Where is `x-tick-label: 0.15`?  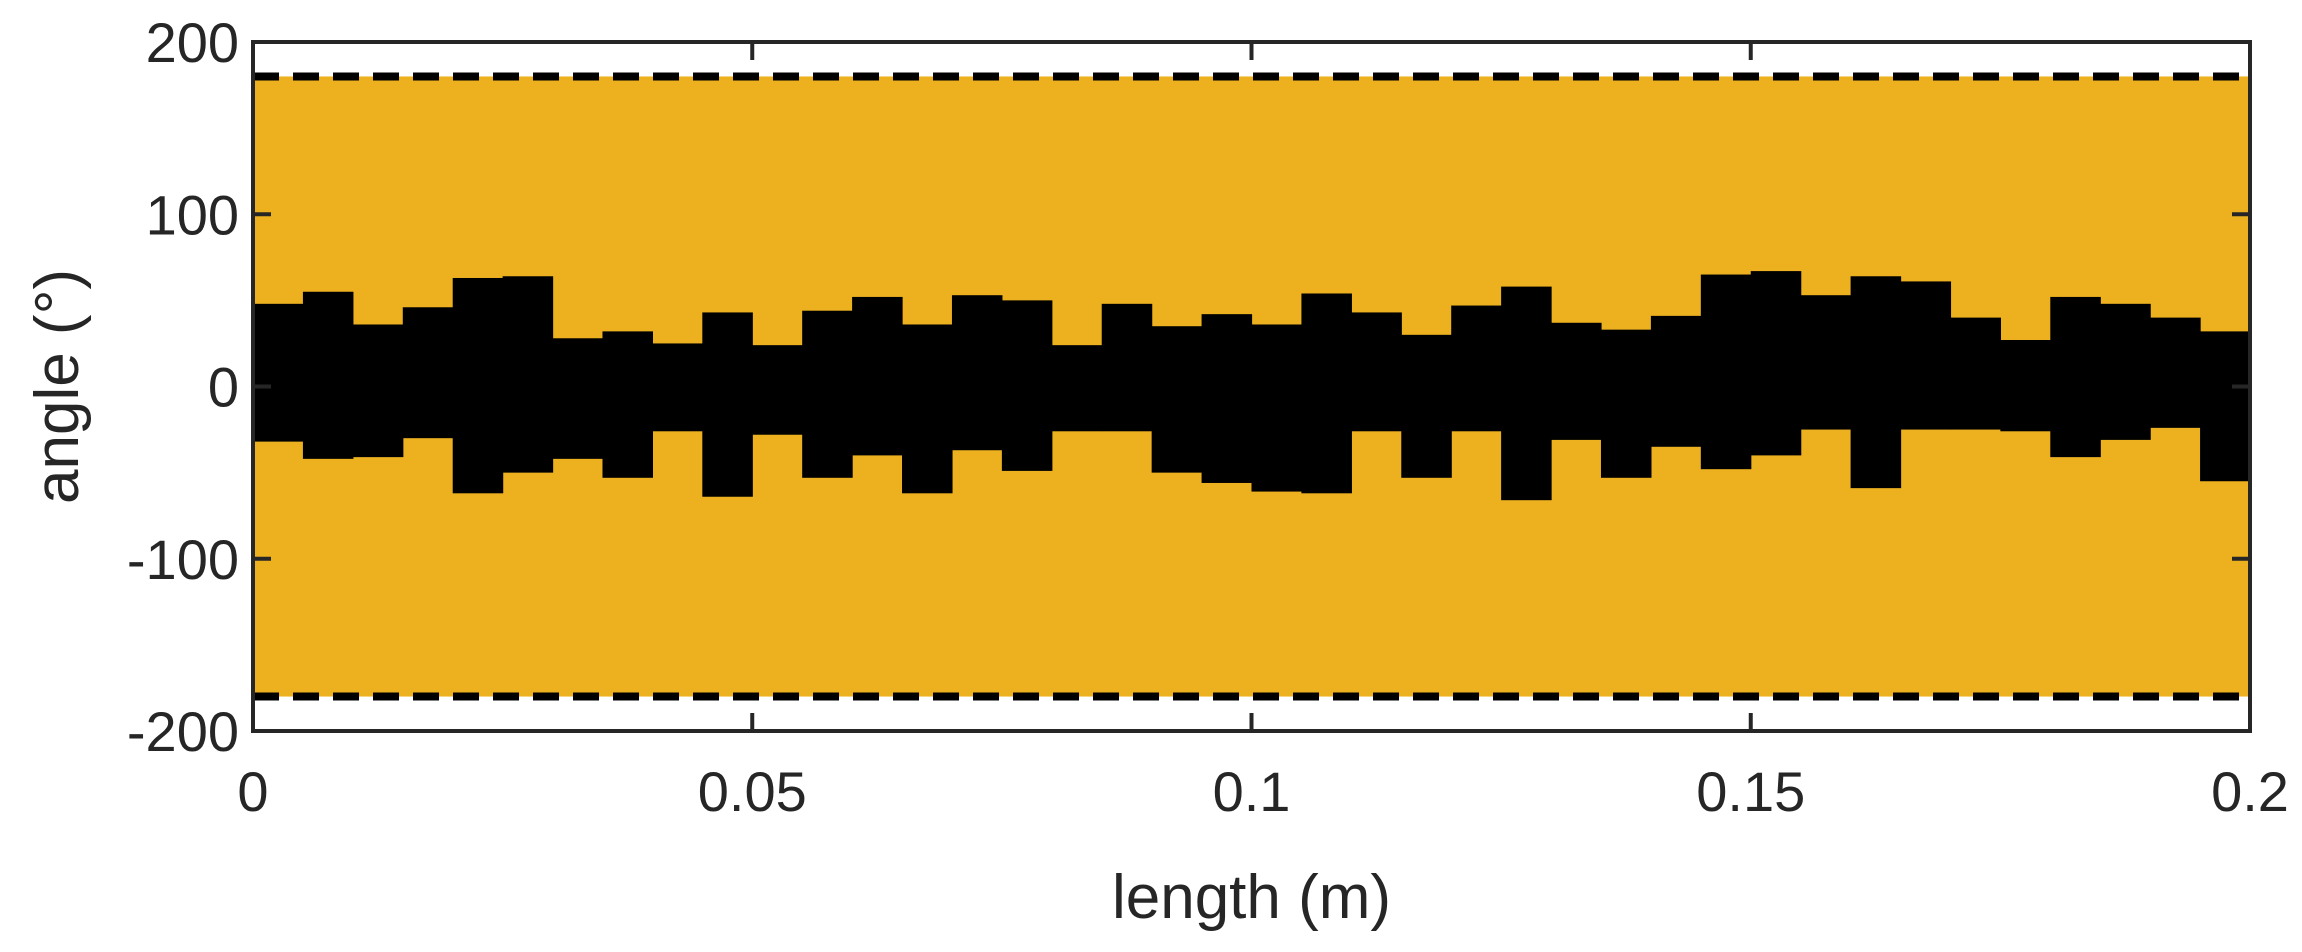
x-tick-label: 0.15 is located at coordinates (1750, 791).